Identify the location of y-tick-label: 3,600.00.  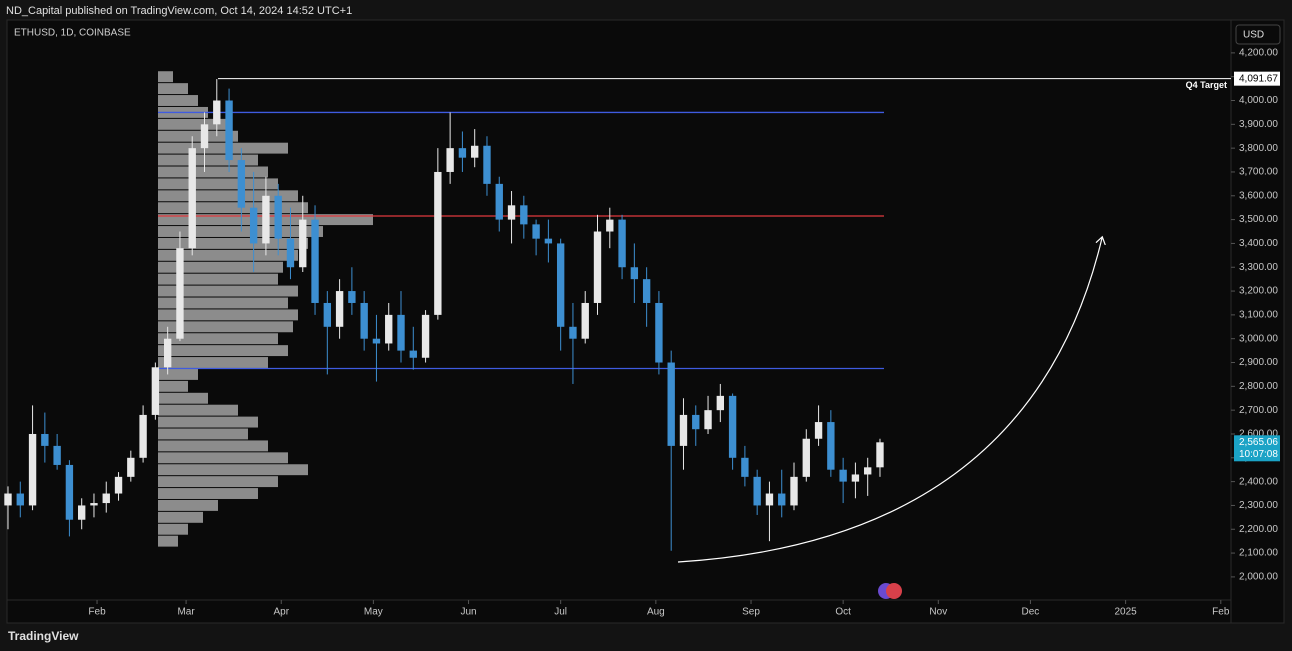
(1258, 195).